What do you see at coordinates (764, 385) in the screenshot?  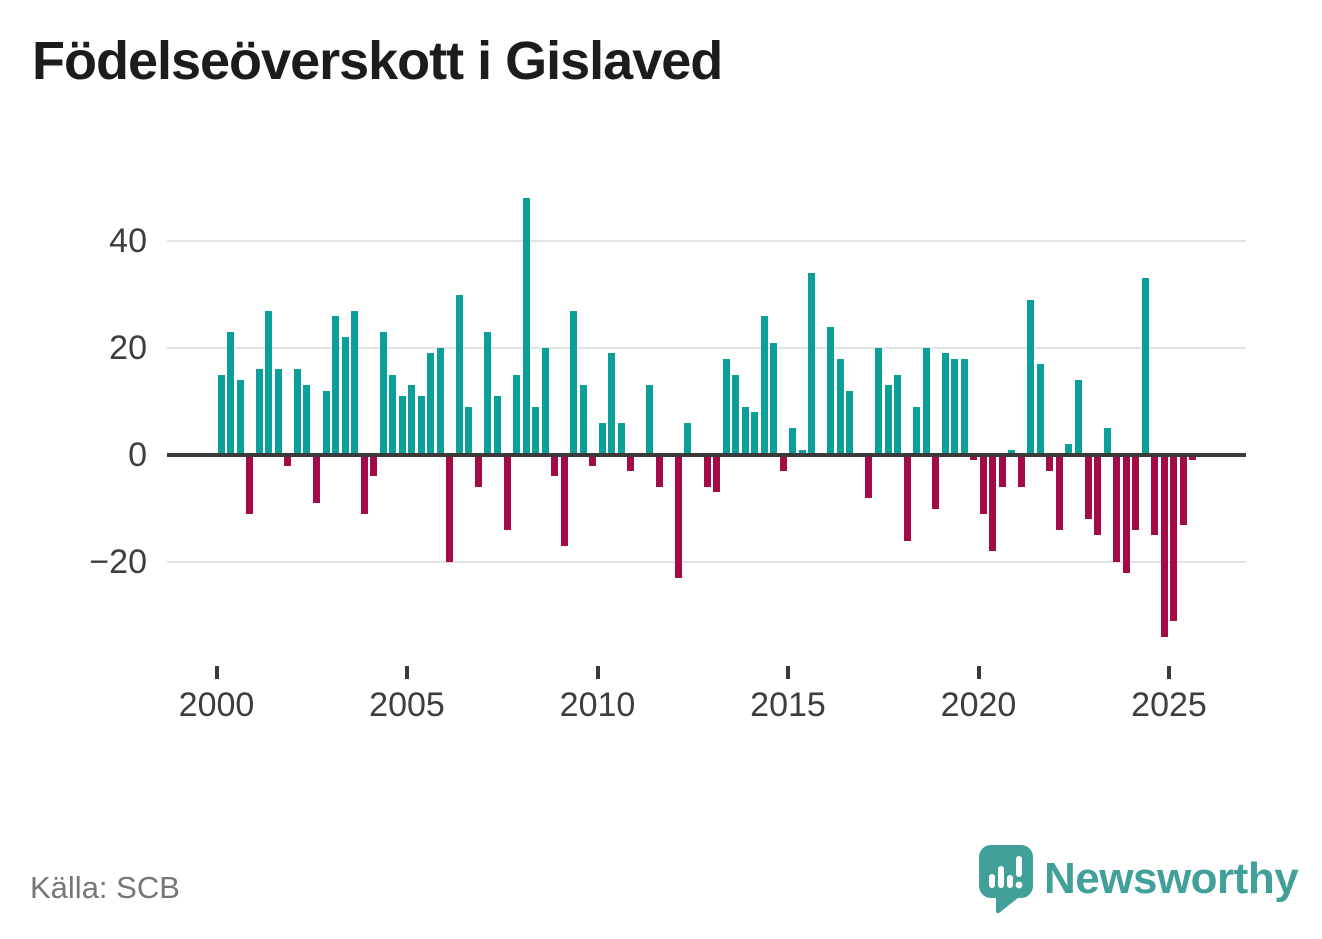 I see `bar-2014q2` at bounding box center [764, 385].